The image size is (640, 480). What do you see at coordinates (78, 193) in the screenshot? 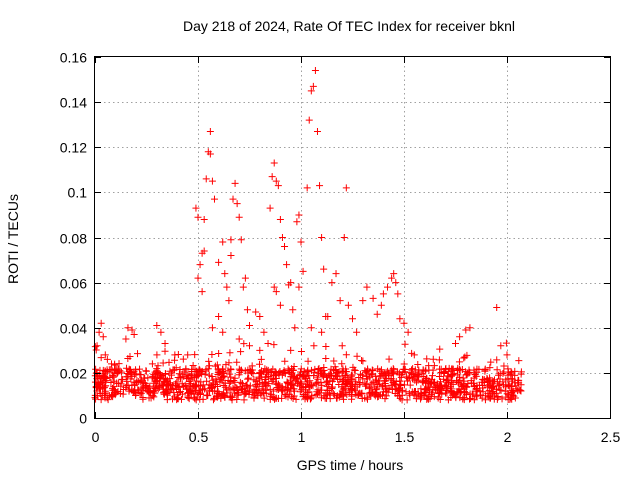
I see `y-tick-label: 0.1` at bounding box center [78, 193].